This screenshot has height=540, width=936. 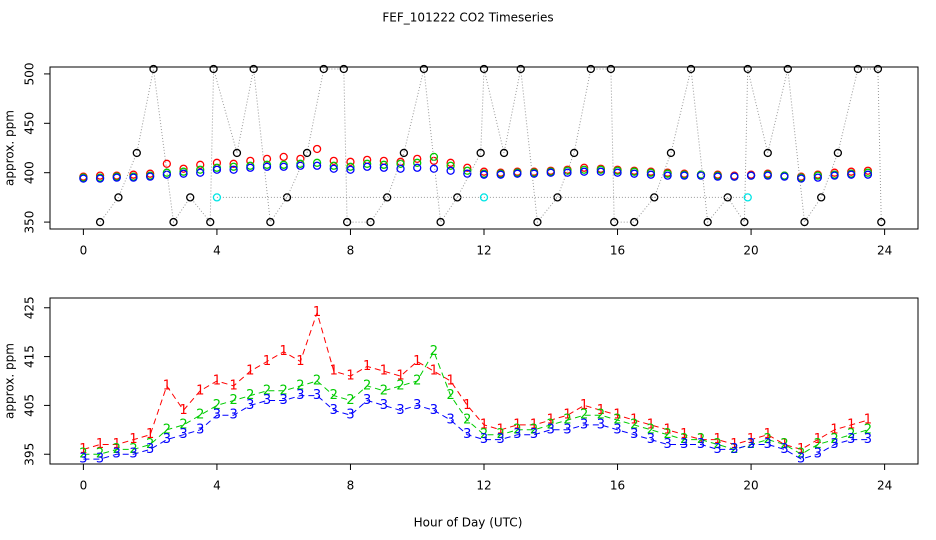 What do you see at coordinates (475, 427) in the screenshot?
I see `series-line` at bounding box center [475, 427].